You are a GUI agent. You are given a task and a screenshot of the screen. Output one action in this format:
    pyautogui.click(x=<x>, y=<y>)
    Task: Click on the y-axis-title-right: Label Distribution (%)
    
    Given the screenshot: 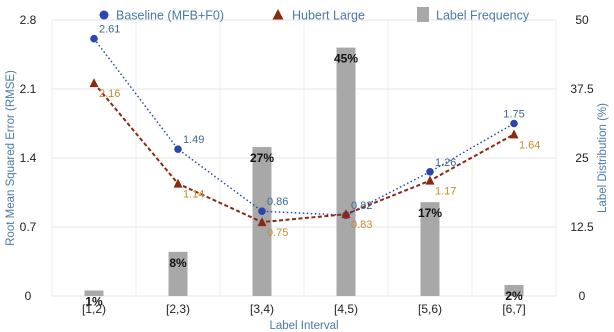 What is the action you would take?
    pyautogui.click(x=603, y=158)
    